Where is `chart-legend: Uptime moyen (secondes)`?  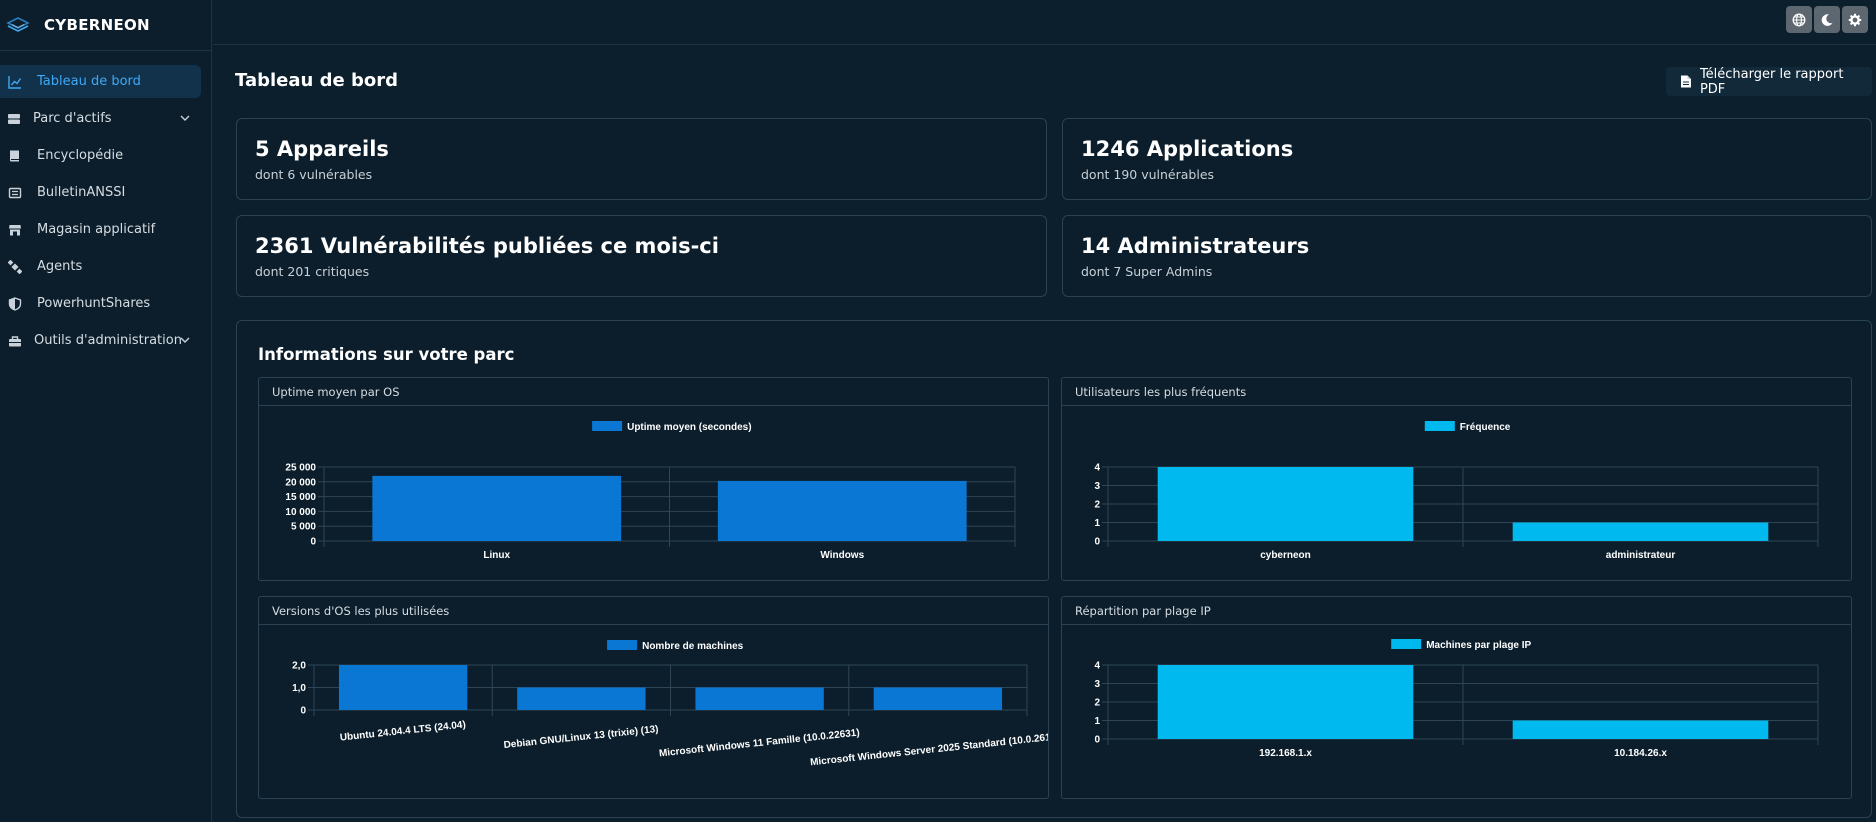
chart-legend: Uptime moyen (secondes) is located at coordinates (672, 427).